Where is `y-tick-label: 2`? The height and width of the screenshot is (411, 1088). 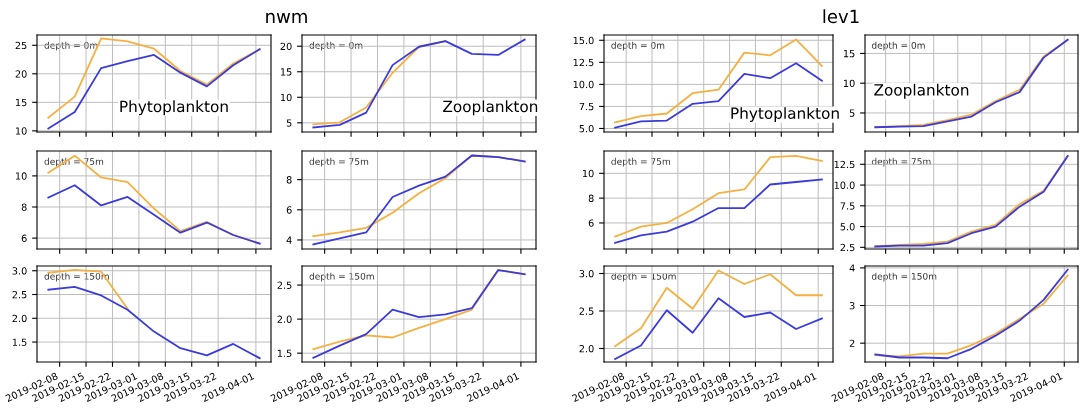 y-tick-label: 2 is located at coordinates (852, 343).